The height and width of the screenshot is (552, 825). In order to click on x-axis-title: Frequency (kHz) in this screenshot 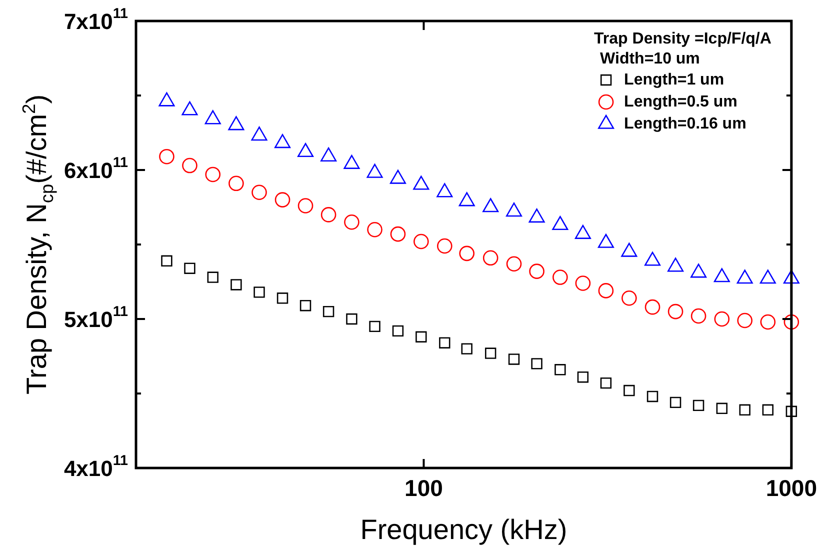, I will do `click(464, 529)`.